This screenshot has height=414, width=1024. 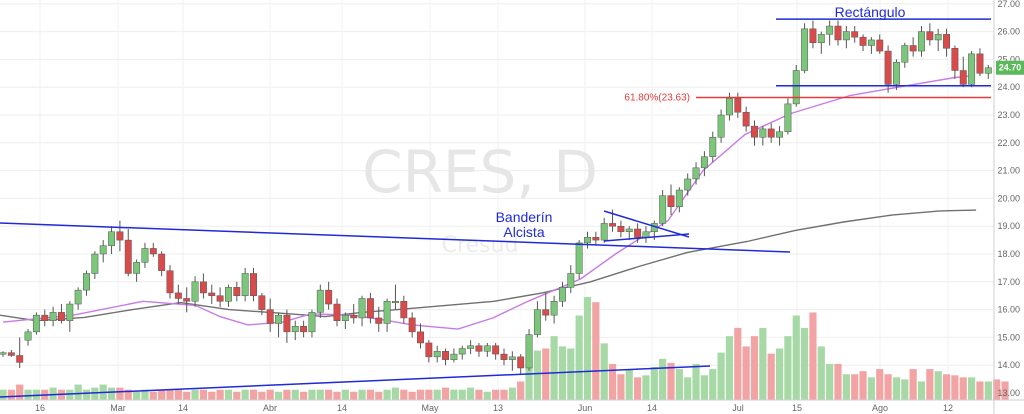 I want to click on x-tick-label: 14, so click(x=183, y=408).